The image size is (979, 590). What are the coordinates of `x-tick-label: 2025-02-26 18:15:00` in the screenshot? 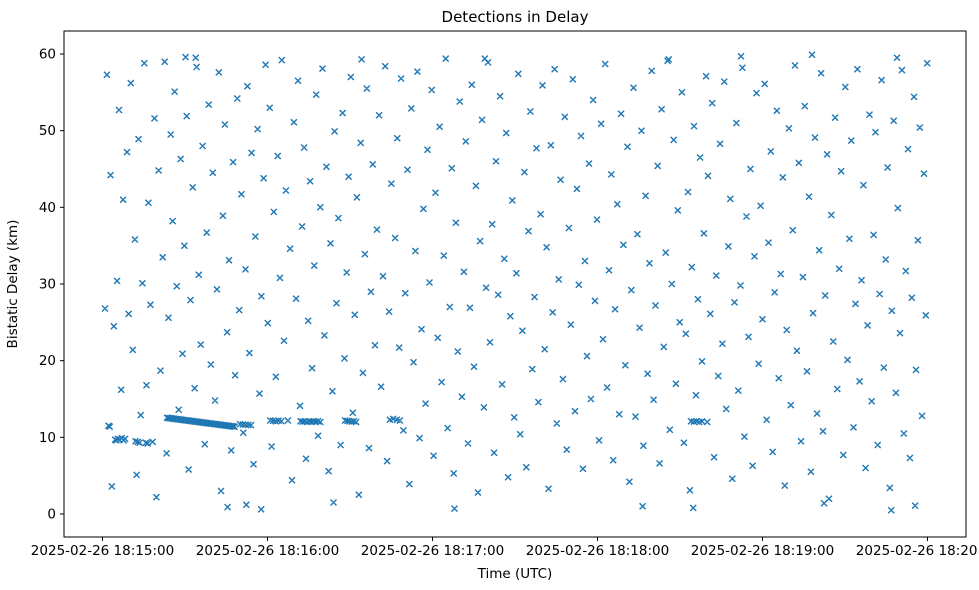 It's located at (102, 551).